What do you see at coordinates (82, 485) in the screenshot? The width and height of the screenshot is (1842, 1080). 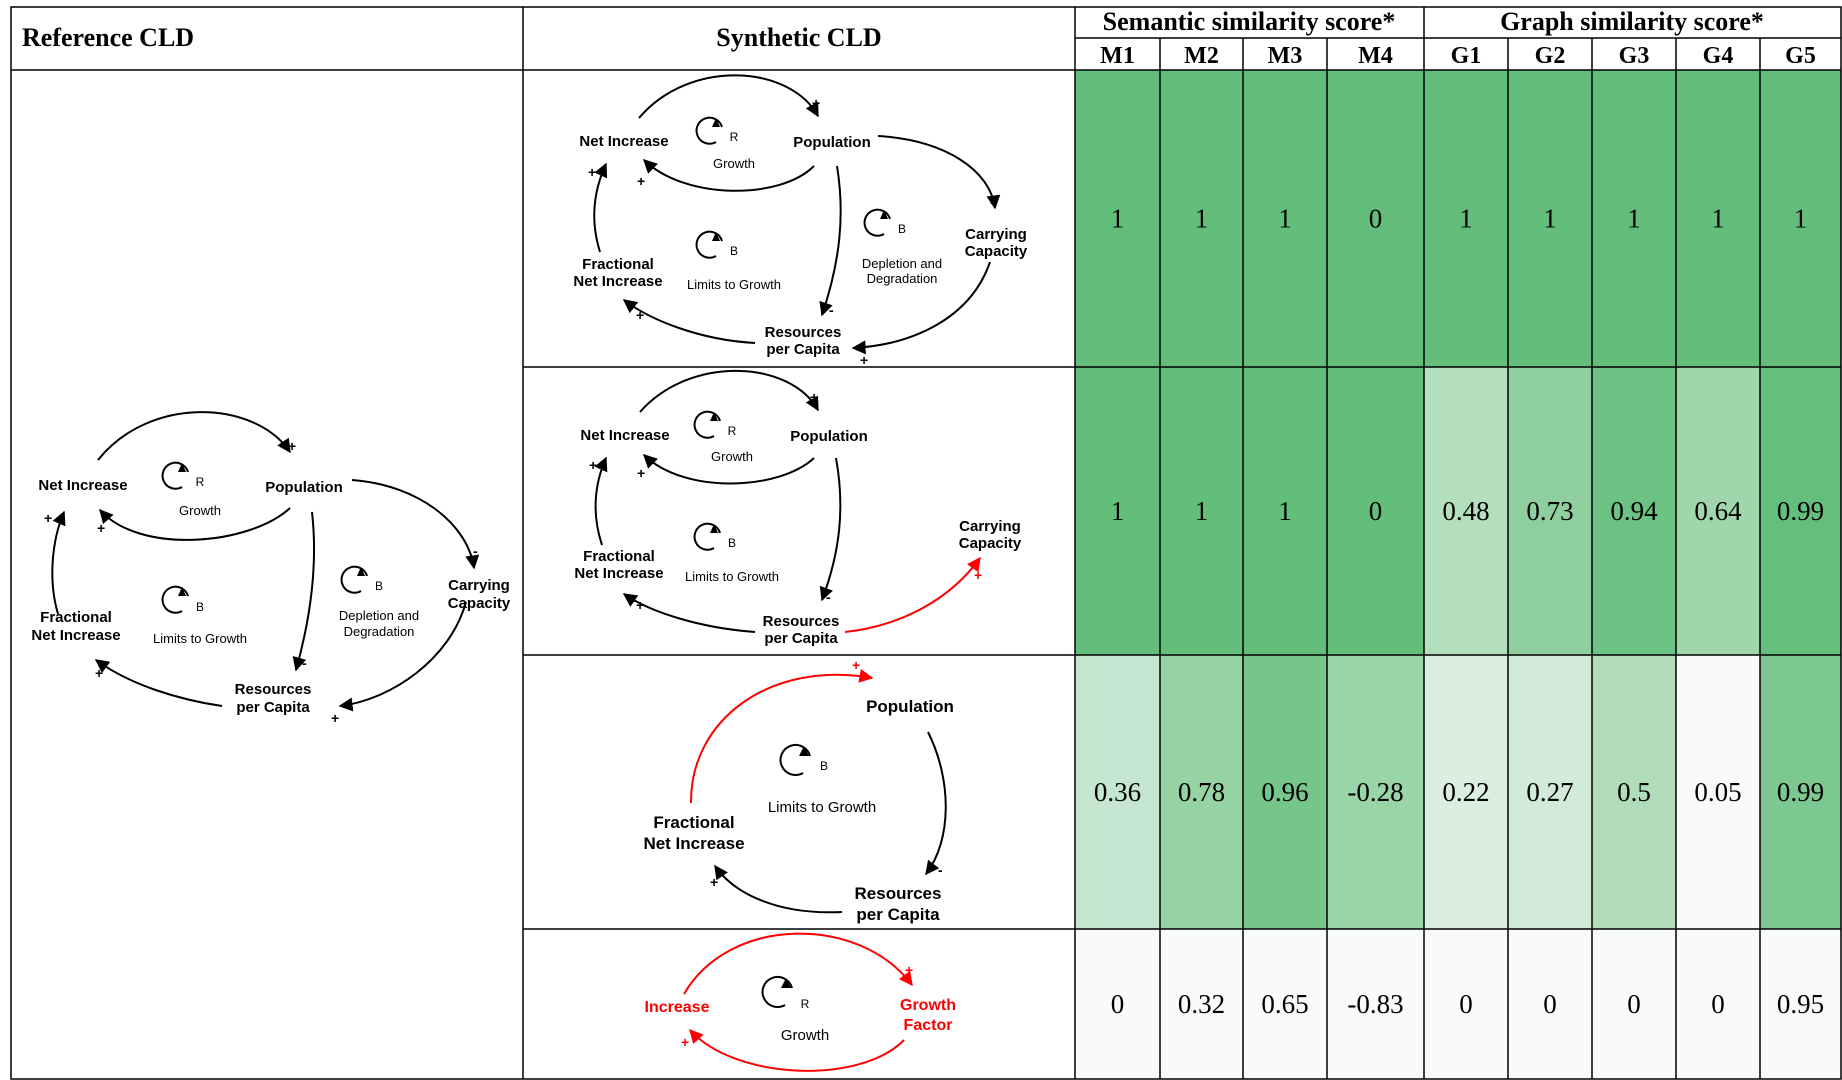 I see `ref-node-net-increase: Net Increase` at bounding box center [82, 485].